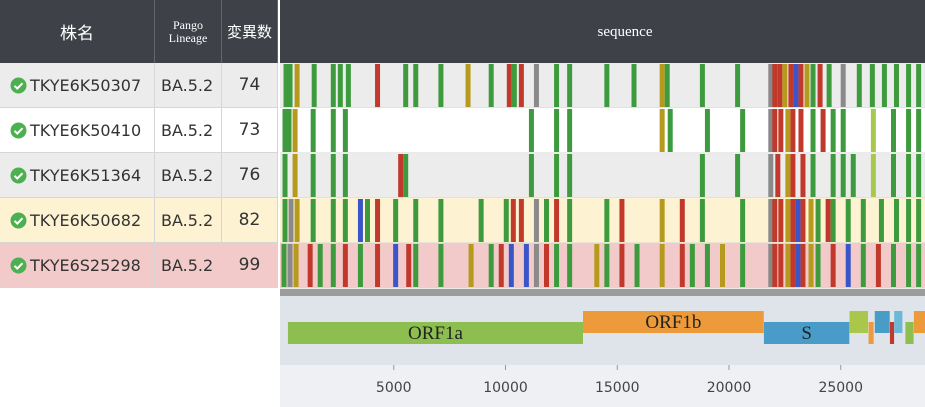  I want to click on sequence-header, so click(602, 31).